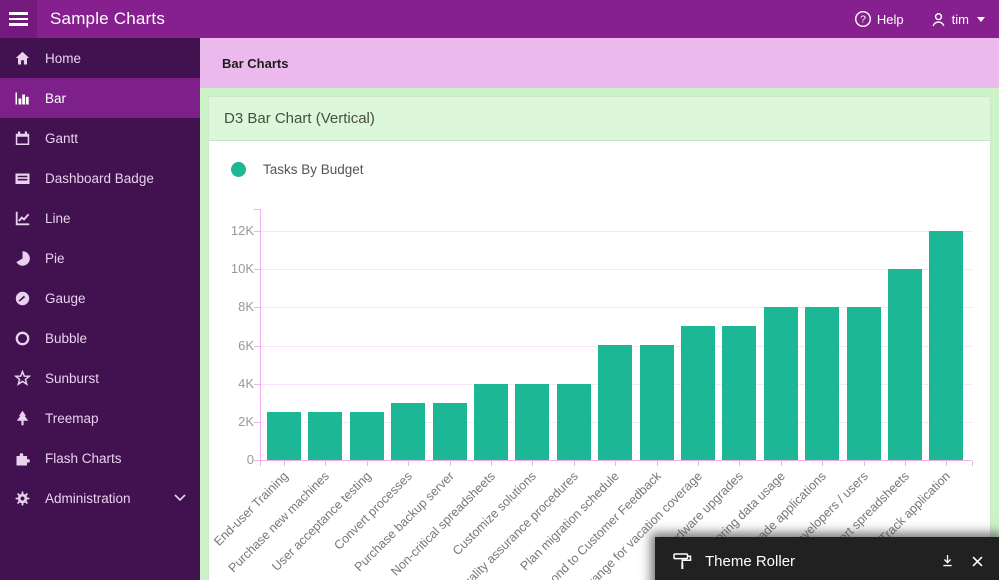 This screenshot has width=999, height=580. I want to click on user-name: tim, so click(960, 19).